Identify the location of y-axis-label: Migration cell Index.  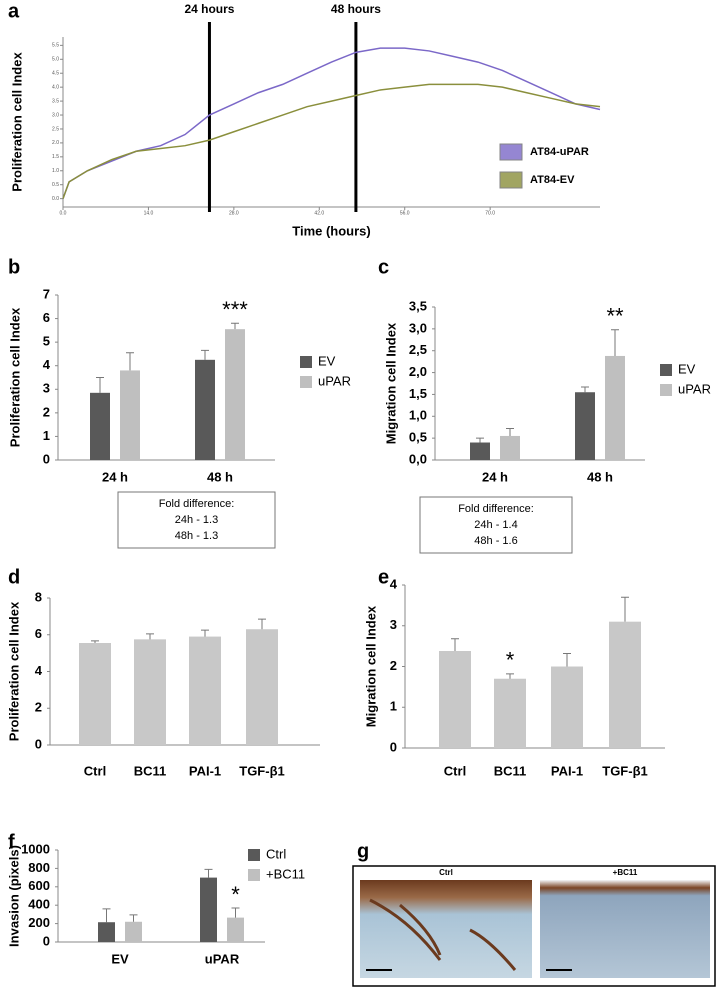
(390, 383).